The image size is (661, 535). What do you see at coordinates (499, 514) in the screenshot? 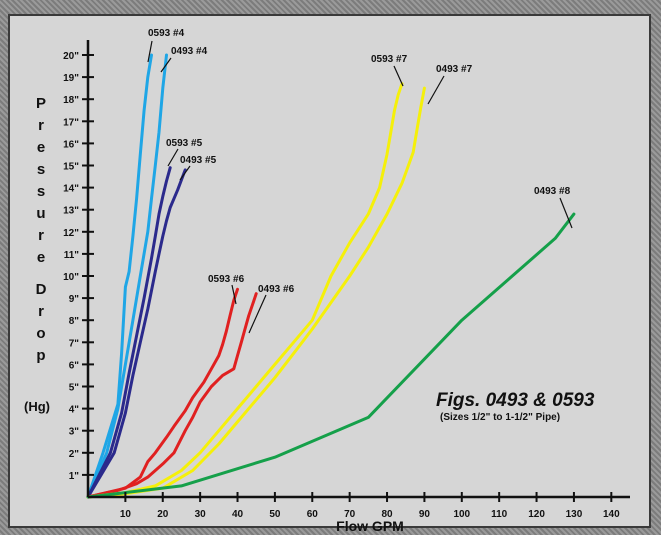
I see `x-tick-label: 110` at bounding box center [499, 514].